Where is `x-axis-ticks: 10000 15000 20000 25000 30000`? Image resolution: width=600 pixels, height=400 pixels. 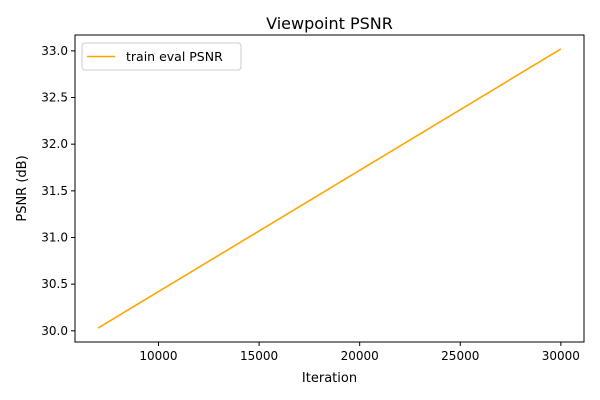
x-axis-ticks: 10000 15000 20000 25000 30000 is located at coordinates (359, 352).